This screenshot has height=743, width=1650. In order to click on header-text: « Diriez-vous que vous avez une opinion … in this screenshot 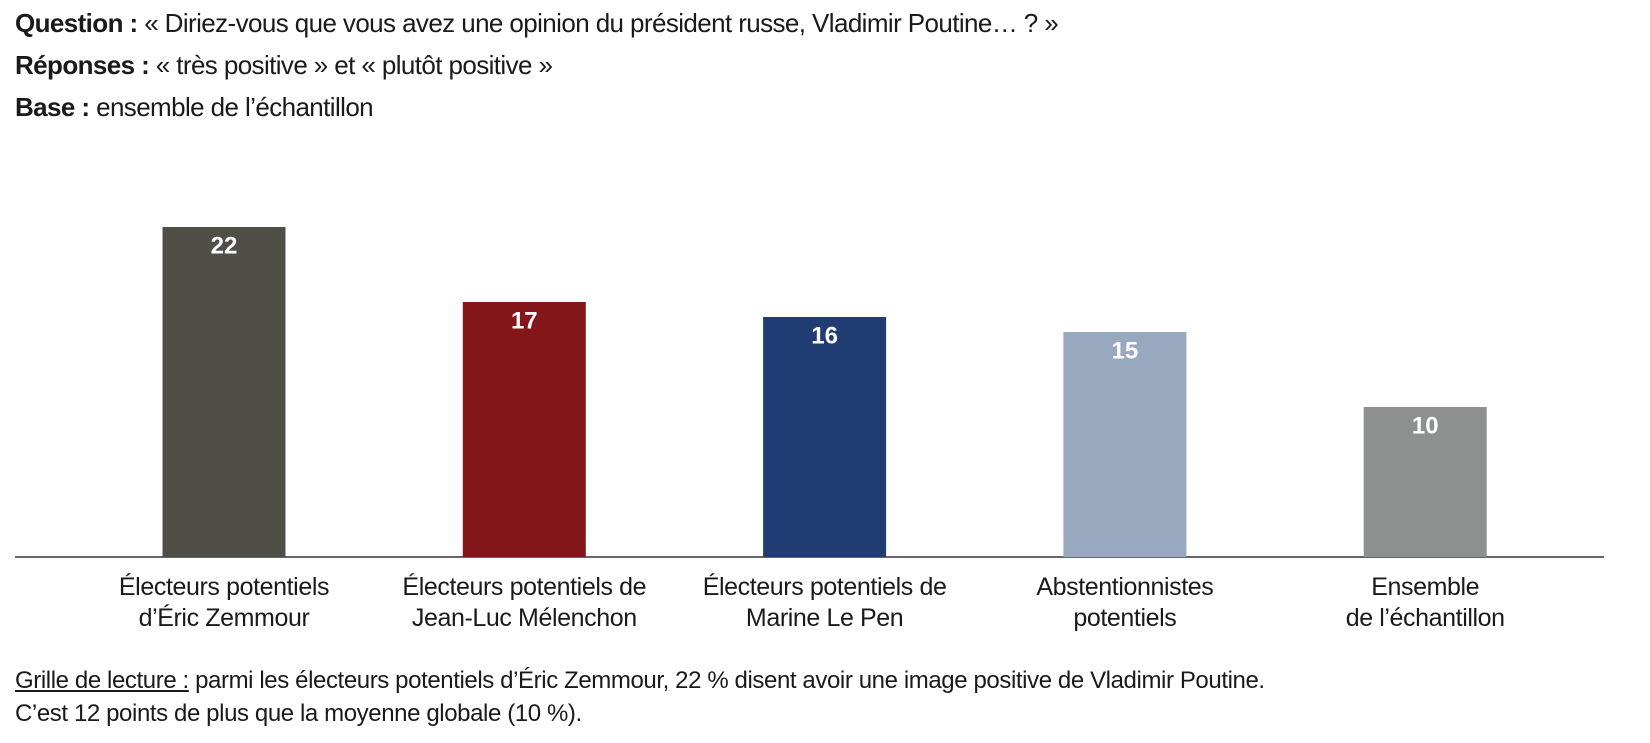, I will do `click(601, 23)`.